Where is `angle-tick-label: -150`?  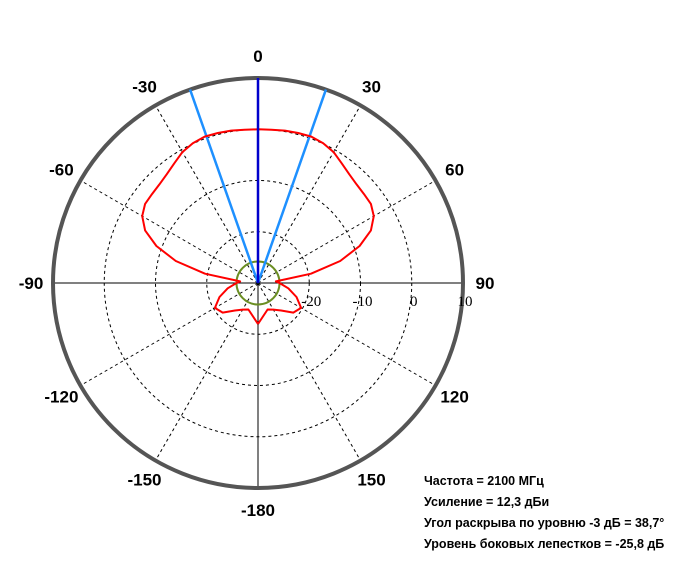 angle-tick-label: -150 is located at coordinates (144, 480).